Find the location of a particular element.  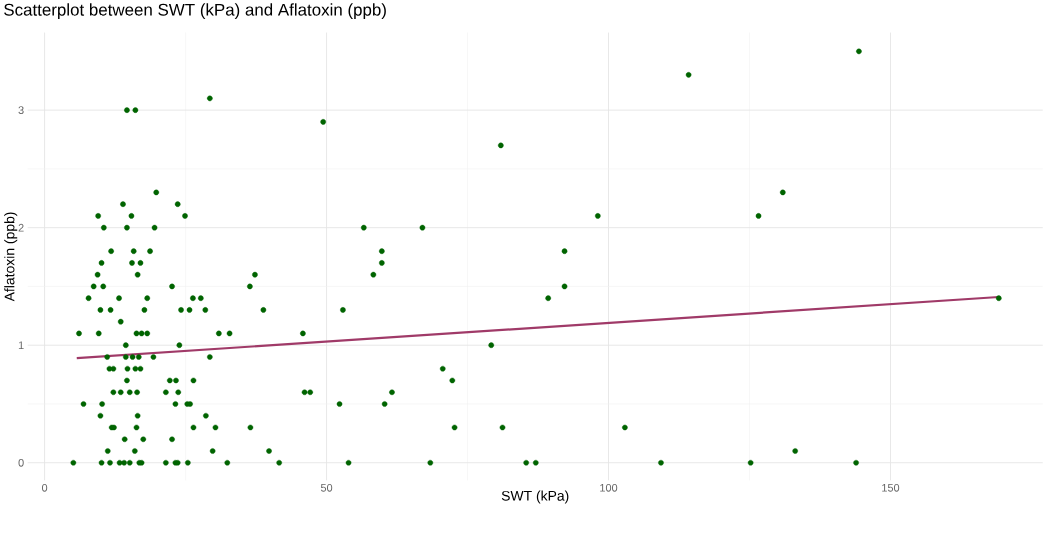

x-axis-title: SWT (kPa) is located at coordinates (535, 497).